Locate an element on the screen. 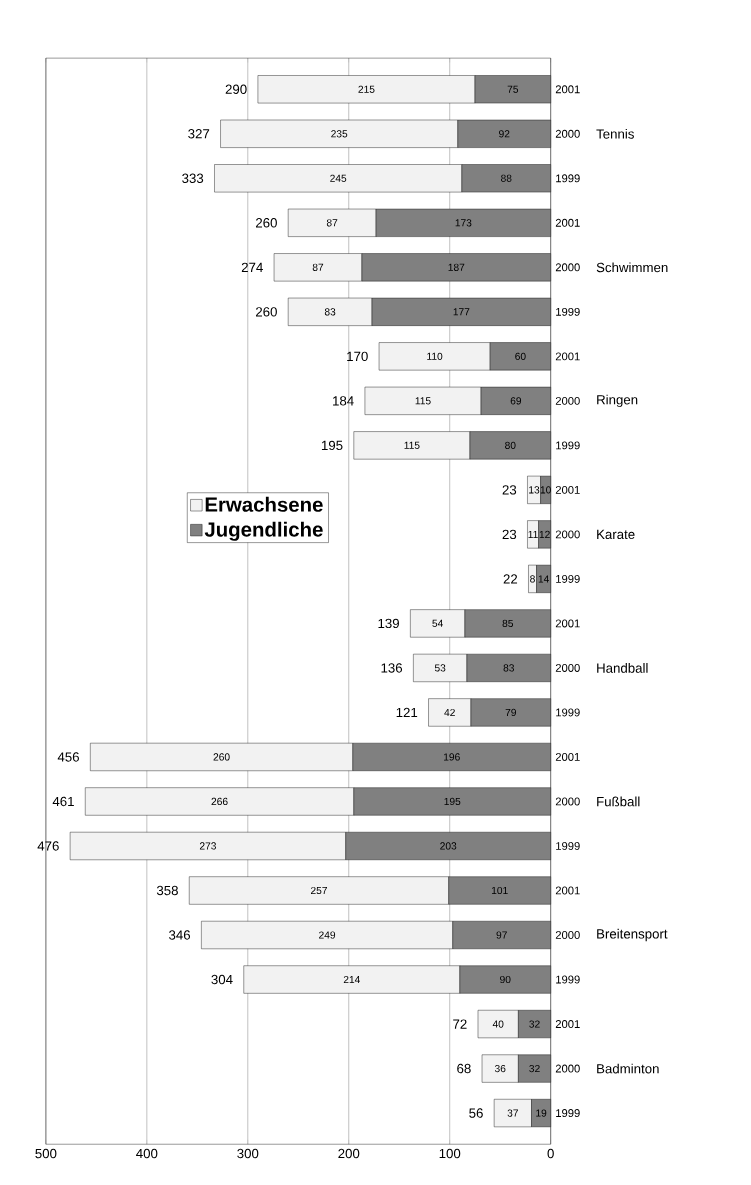 The width and height of the screenshot is (751, 1185). total-label: 68 is located at coordinates (464, 1068).